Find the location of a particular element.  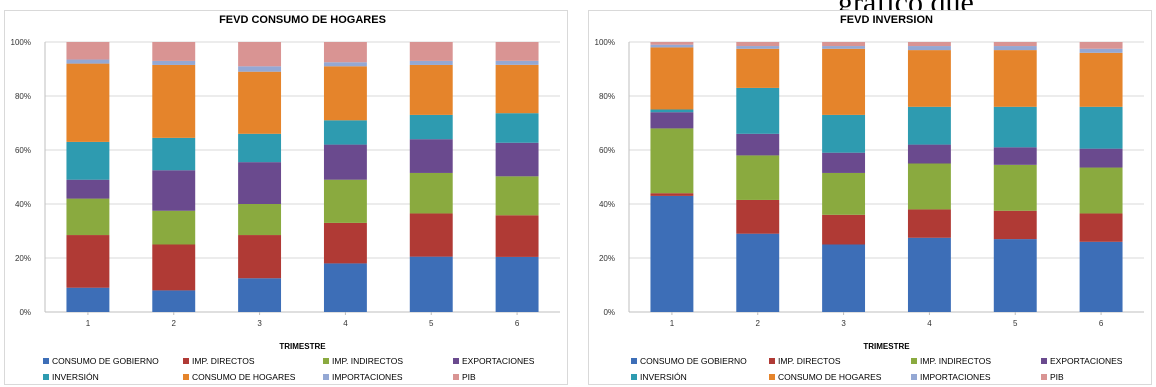

legend-item-consumo-de-gobierno: CONSUMO DE GOBIERNO is located at coordinates (689, 361).